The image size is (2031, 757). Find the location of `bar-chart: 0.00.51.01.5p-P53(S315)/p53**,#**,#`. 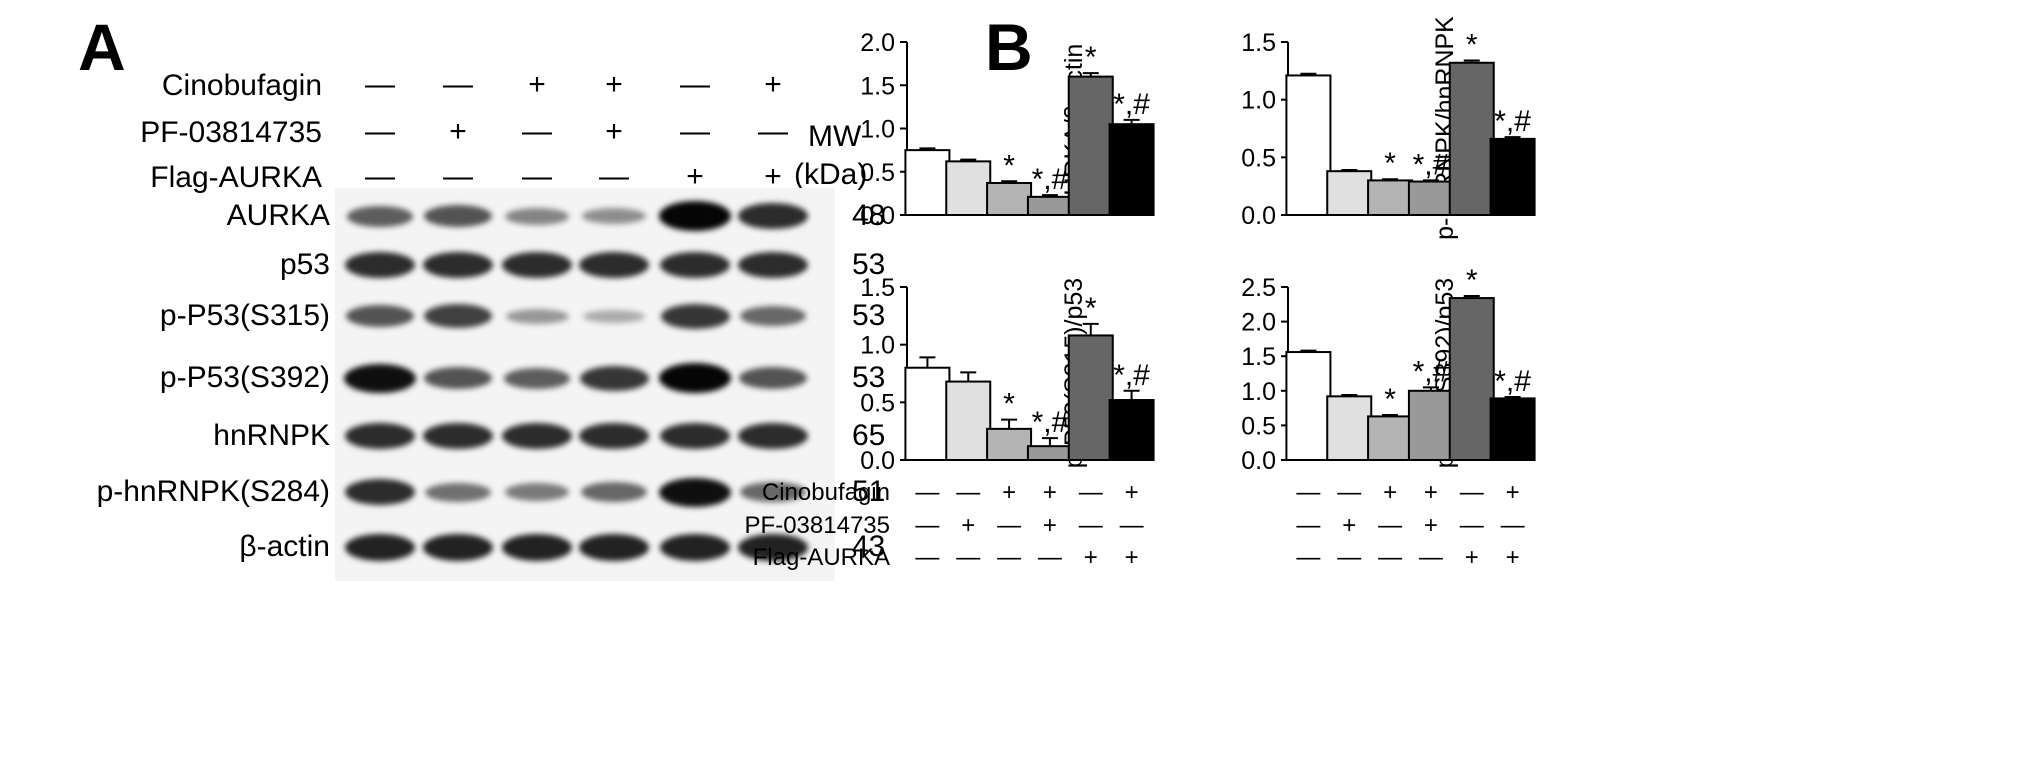

bar-chart: 0.00.51.01.5p-P53(S315)/p53**,#**,# is located at coordinates (1007, 374).